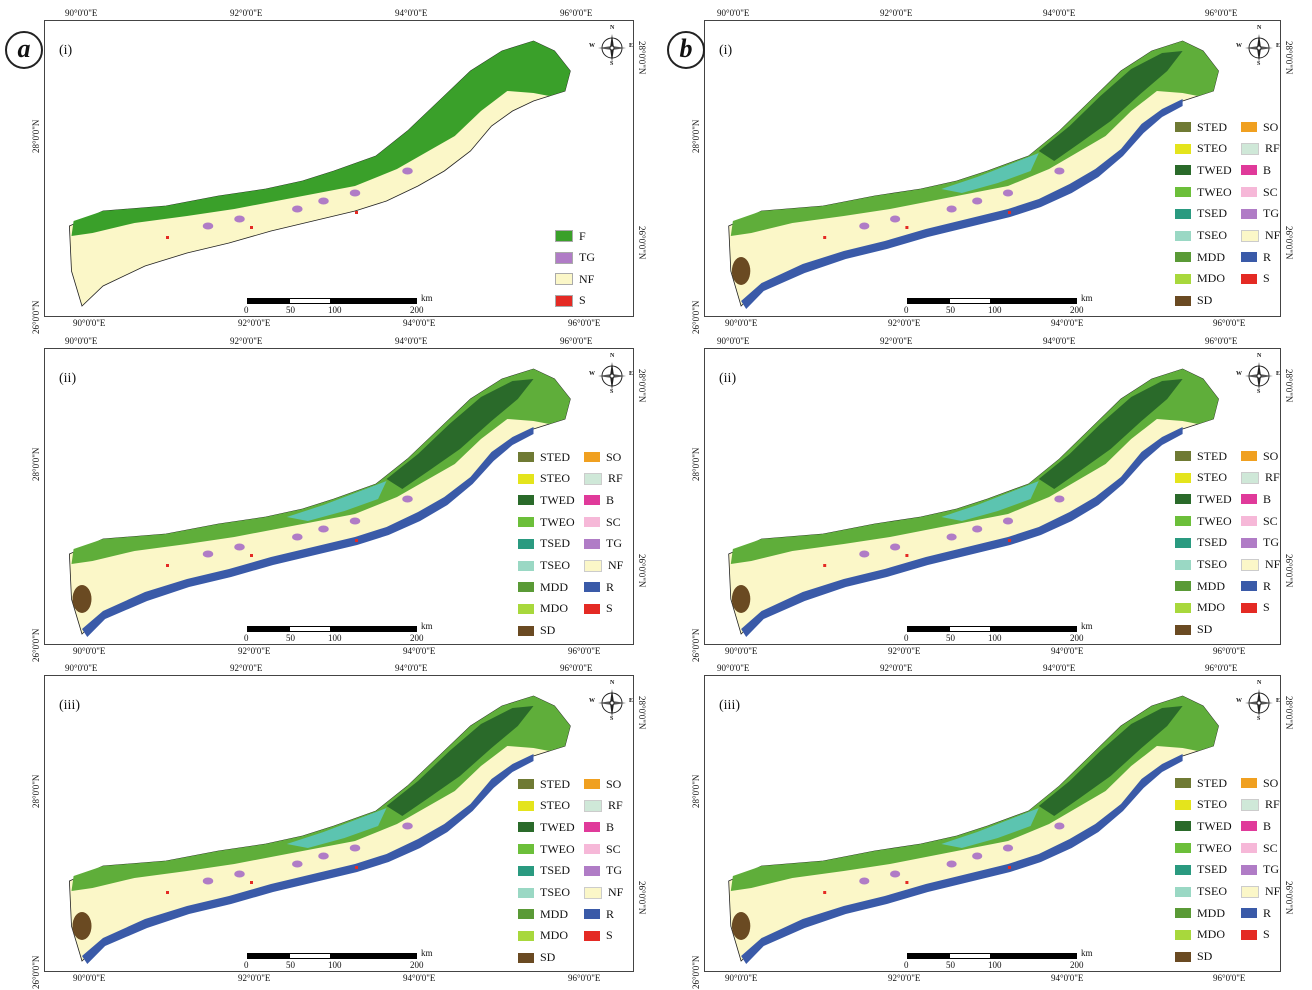 Image resolution: width=1312 pixels, height=990 pixels. What do you see at coordinates (544, 805) in the screenshot?
I see `legend-item: STEO` at bounding box center [544, 805].